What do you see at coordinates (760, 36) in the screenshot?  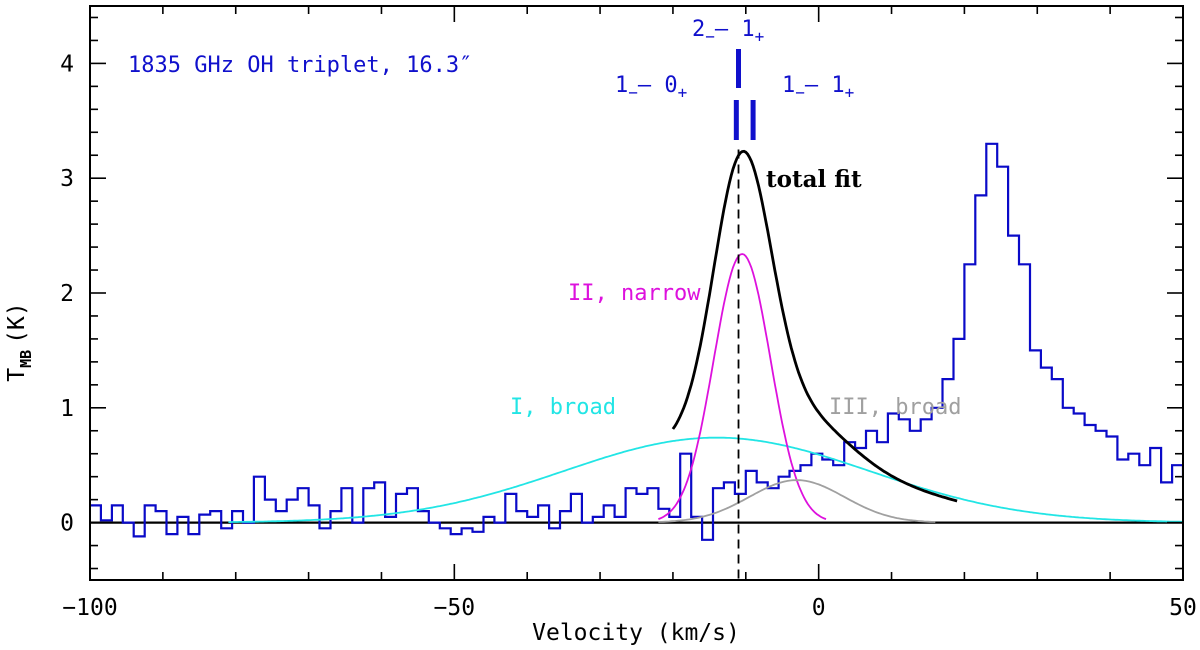 I see `transition-top-sub2: +` at bounding box center [760, 36].